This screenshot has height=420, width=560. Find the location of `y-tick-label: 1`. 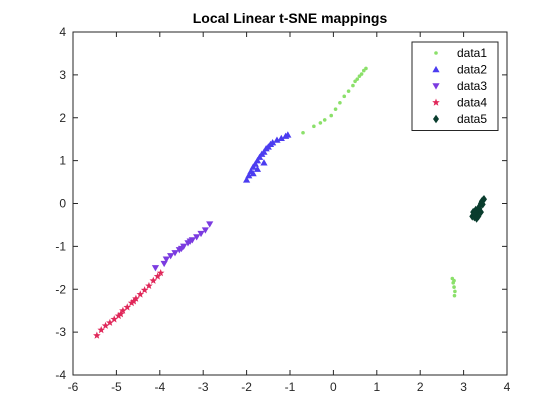

y-tick-label: 1 is located at coordinates (62, 161).